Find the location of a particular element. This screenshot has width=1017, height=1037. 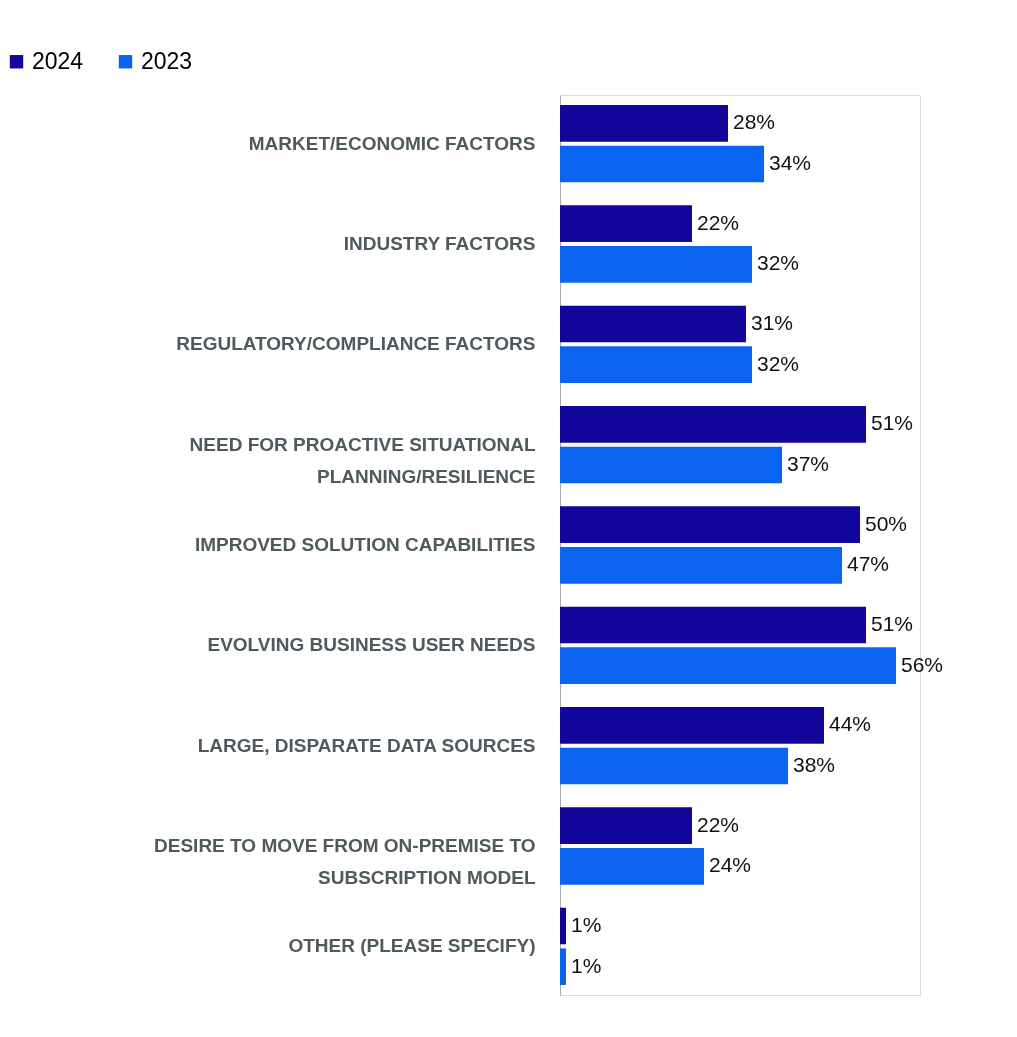

legend-label: 2024 is located at coordinates (58, 60).